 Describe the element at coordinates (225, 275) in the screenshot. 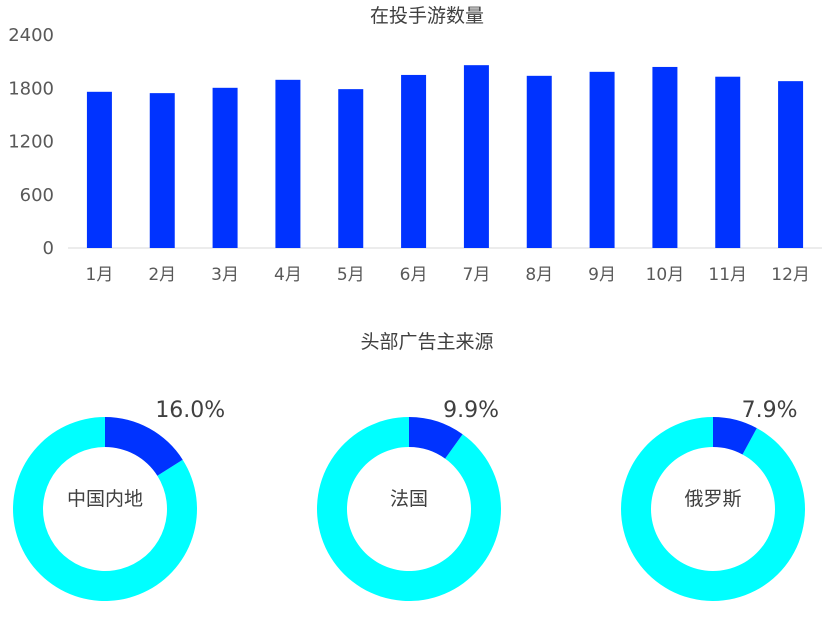

I see `x-category-label: 3月` at that location.